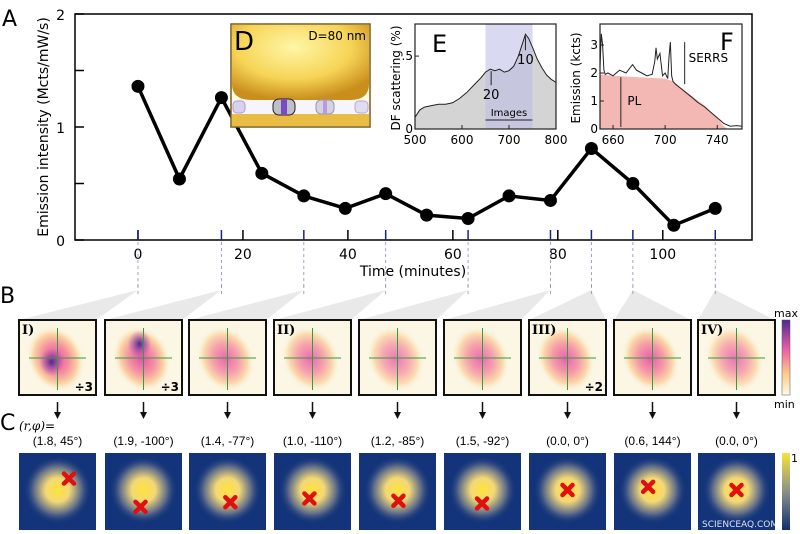  What do you see at coordinates (712, 330) in the screenshot?
I see `image-label: IV)` at bounding box center [712, 330].